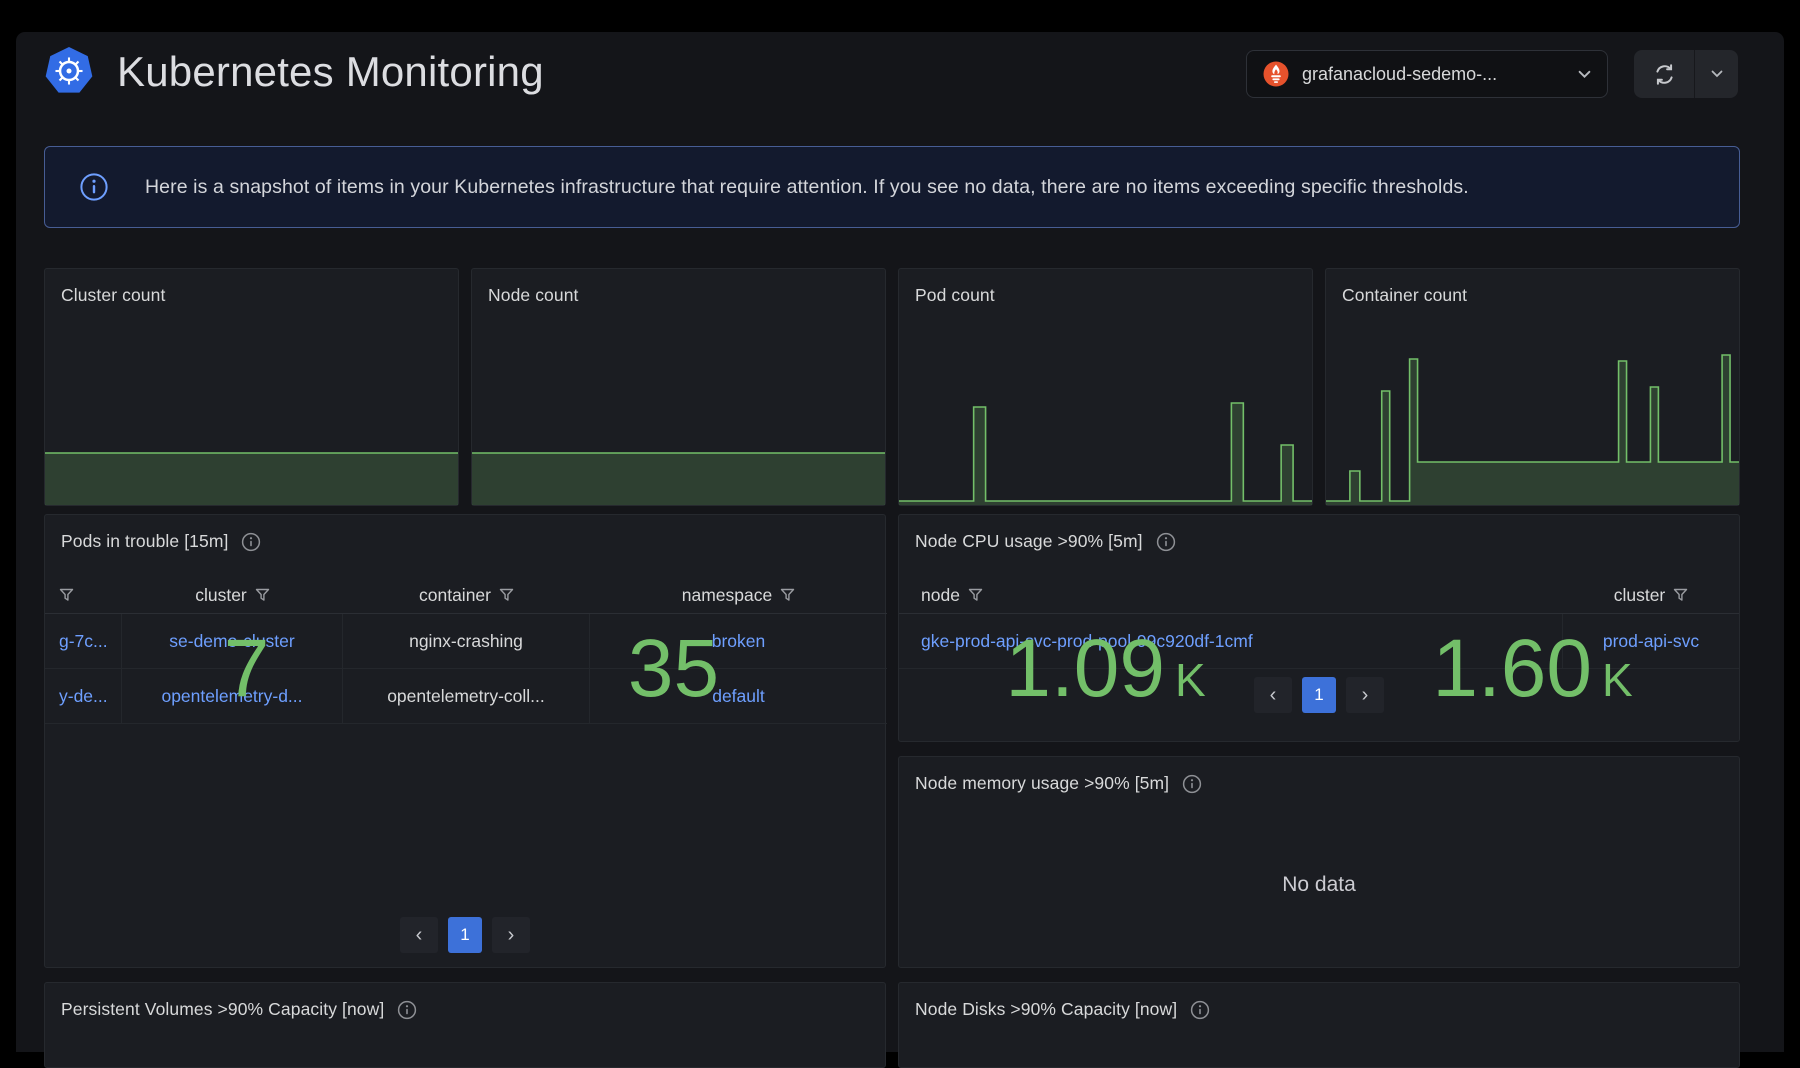 Image resolution: width=1800 pixels, height=1068 pixels. What do you see at coordinates (223, 1009) in the screenshot?
I see `panel-title: Persistent Volumes >90% Capacity [now]` at bounding box center [223, 1009].